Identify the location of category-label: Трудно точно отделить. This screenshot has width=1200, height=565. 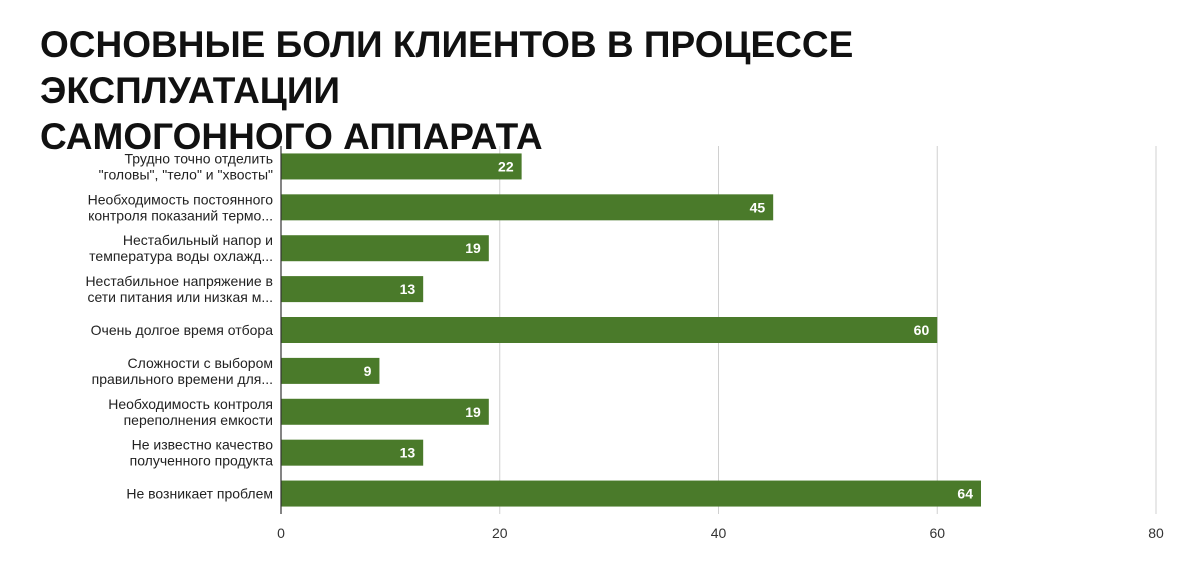
(198, 158).